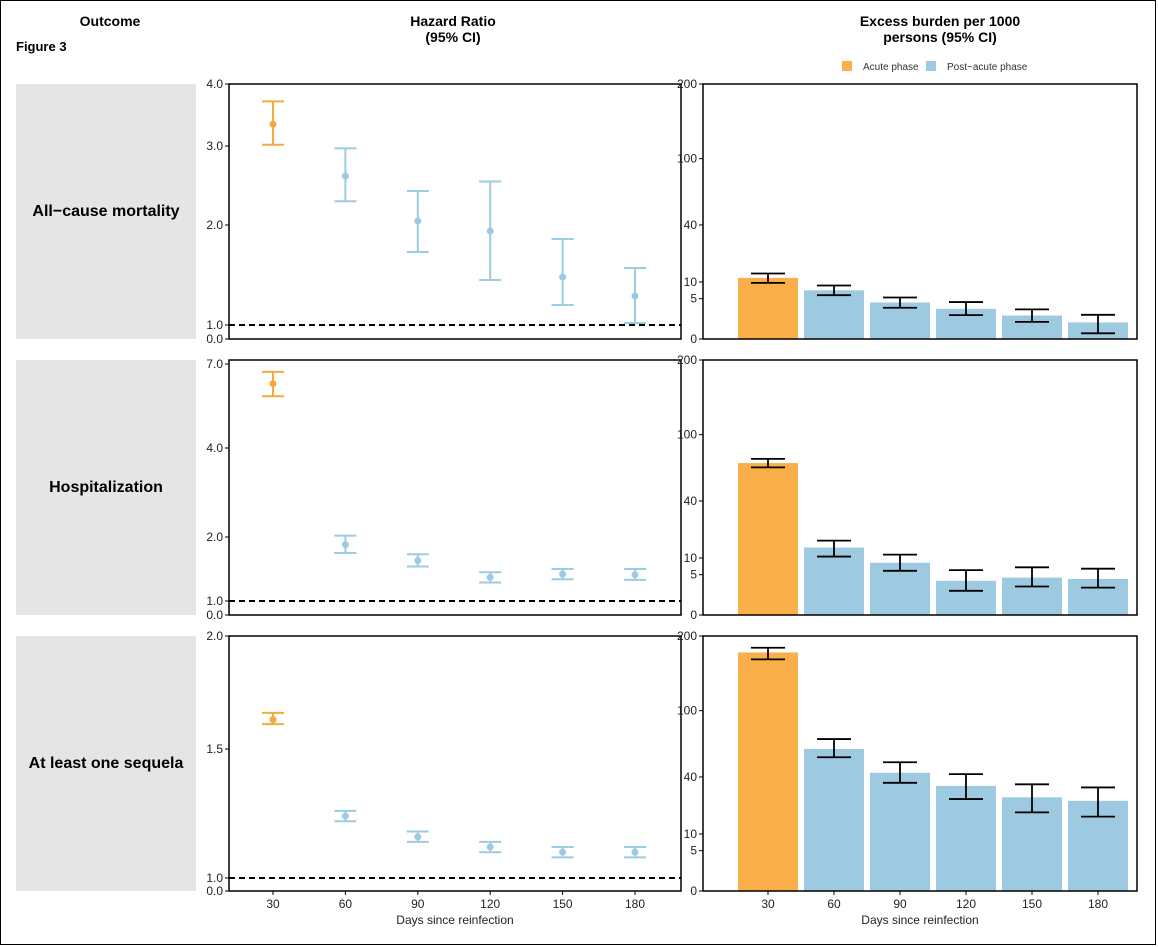  Describe the element at coordinates (768, 904) in the screenshot. I see `burden-x-tick-label: 30` at that location.